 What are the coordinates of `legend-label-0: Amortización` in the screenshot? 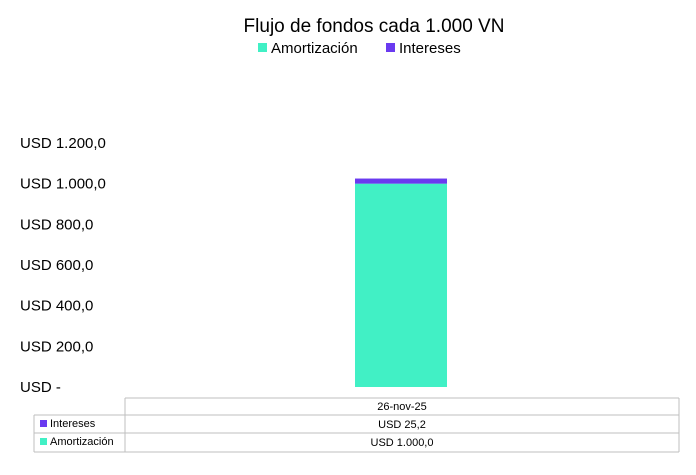 It's located at (314, 48).